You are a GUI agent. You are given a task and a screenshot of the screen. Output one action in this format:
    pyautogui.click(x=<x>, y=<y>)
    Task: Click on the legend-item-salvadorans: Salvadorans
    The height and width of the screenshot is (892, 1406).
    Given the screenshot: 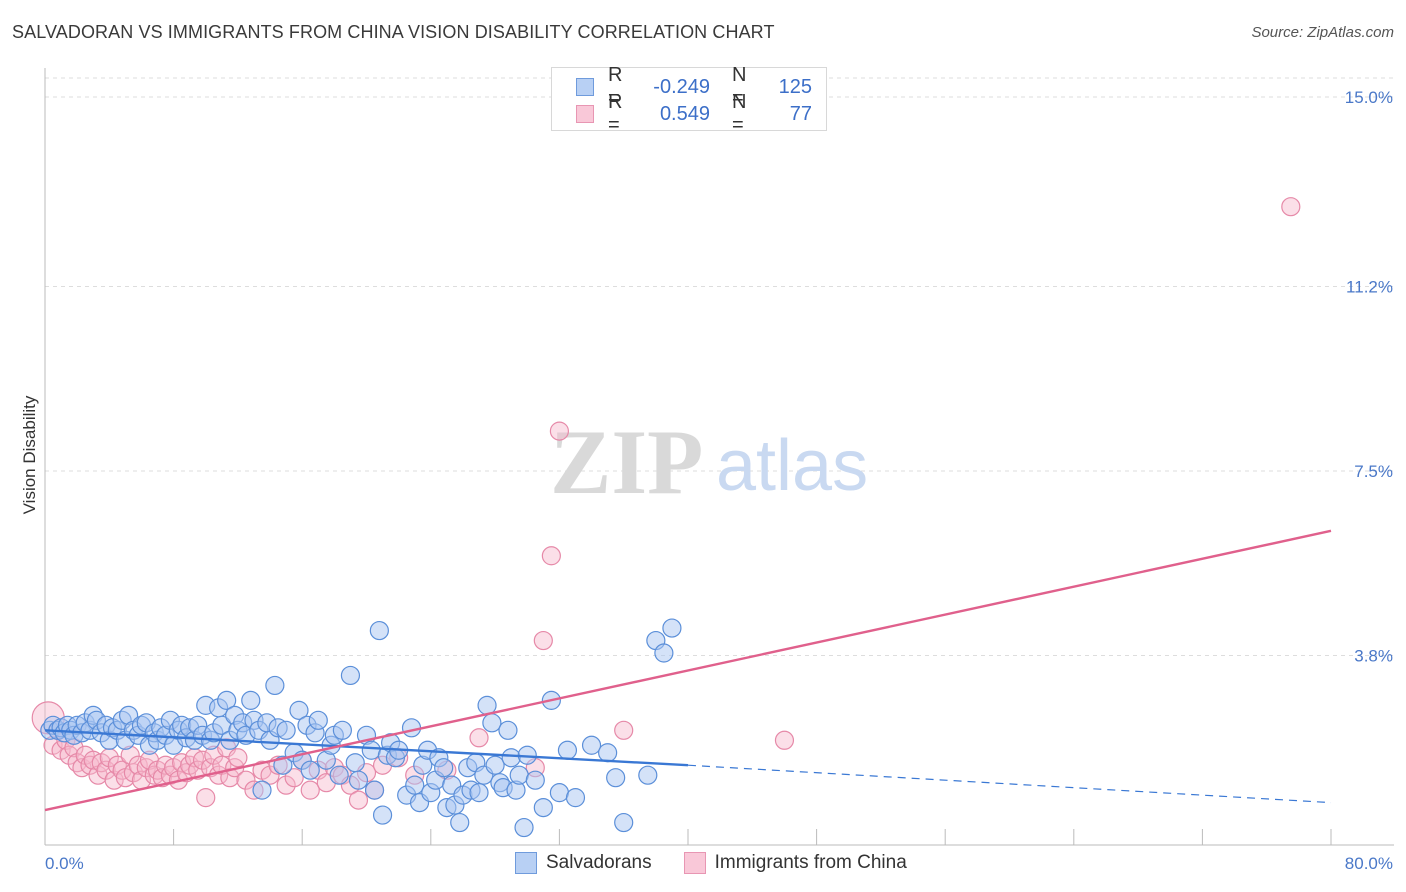 What is the action you would take?
    pyautogui.click(x=583, y=863)
    